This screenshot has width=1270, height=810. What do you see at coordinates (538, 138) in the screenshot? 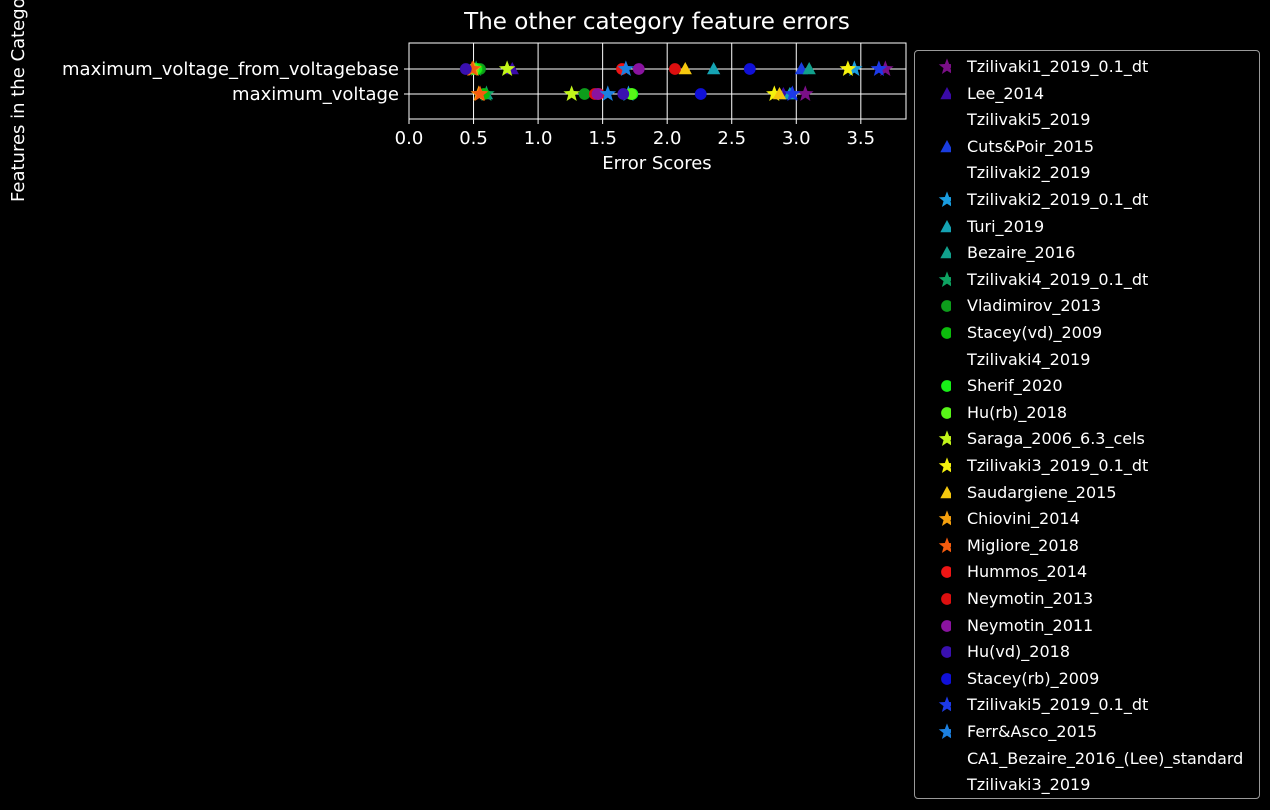
I see `x-tick-label: 1.0` at bounding box center [538, 138].